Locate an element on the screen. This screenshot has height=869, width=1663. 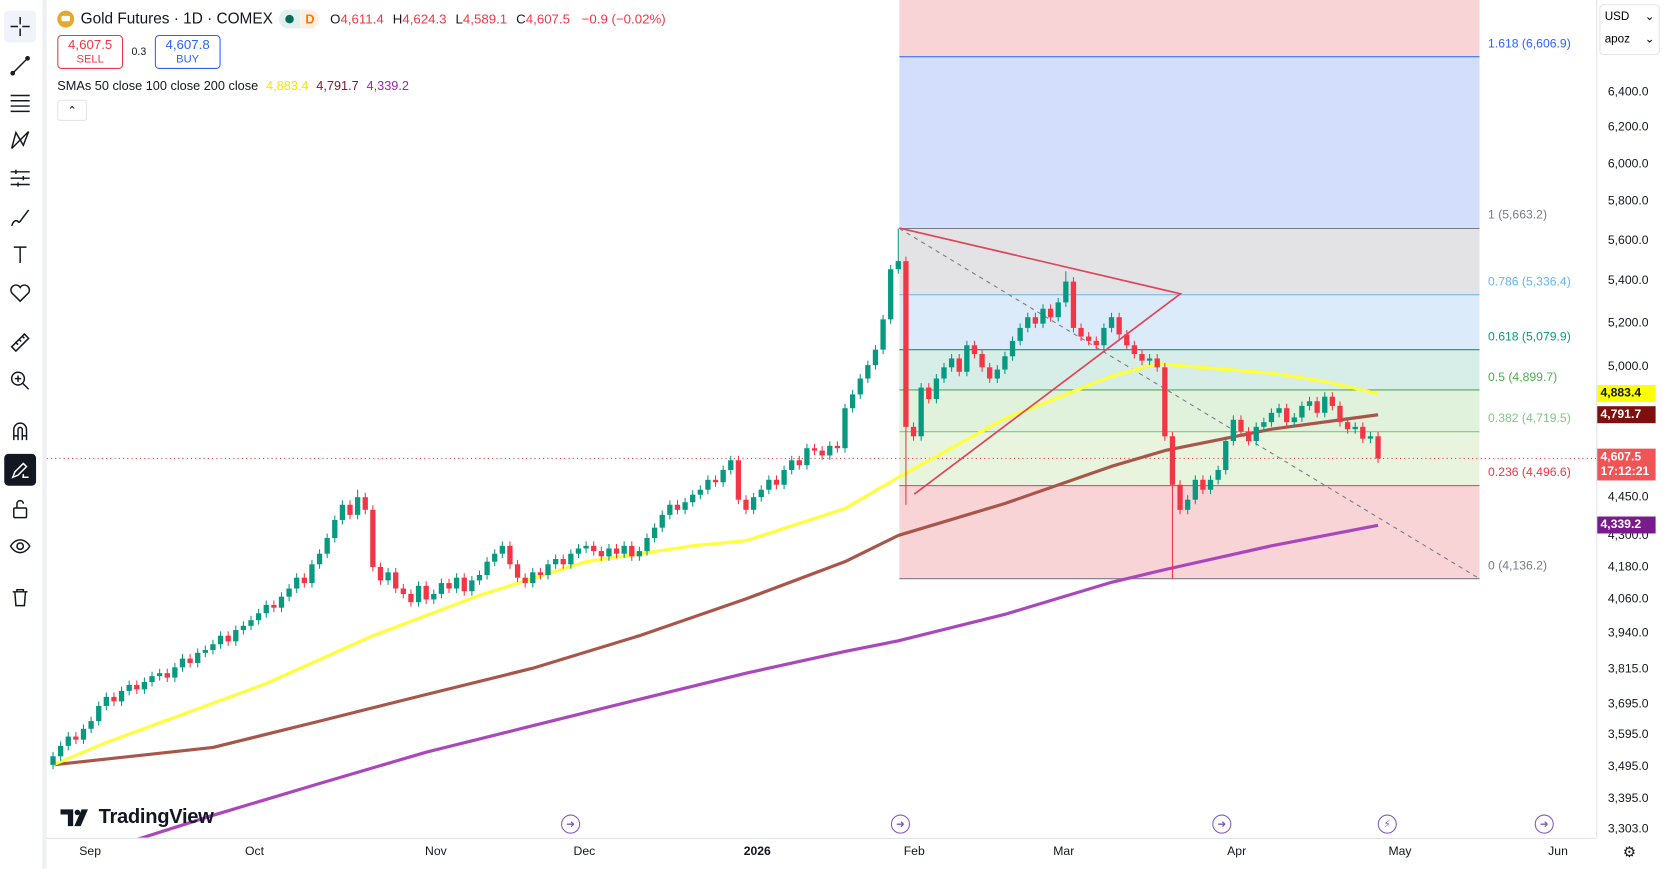
event-marker: ⚡ is located at coordinates (1387, 824).